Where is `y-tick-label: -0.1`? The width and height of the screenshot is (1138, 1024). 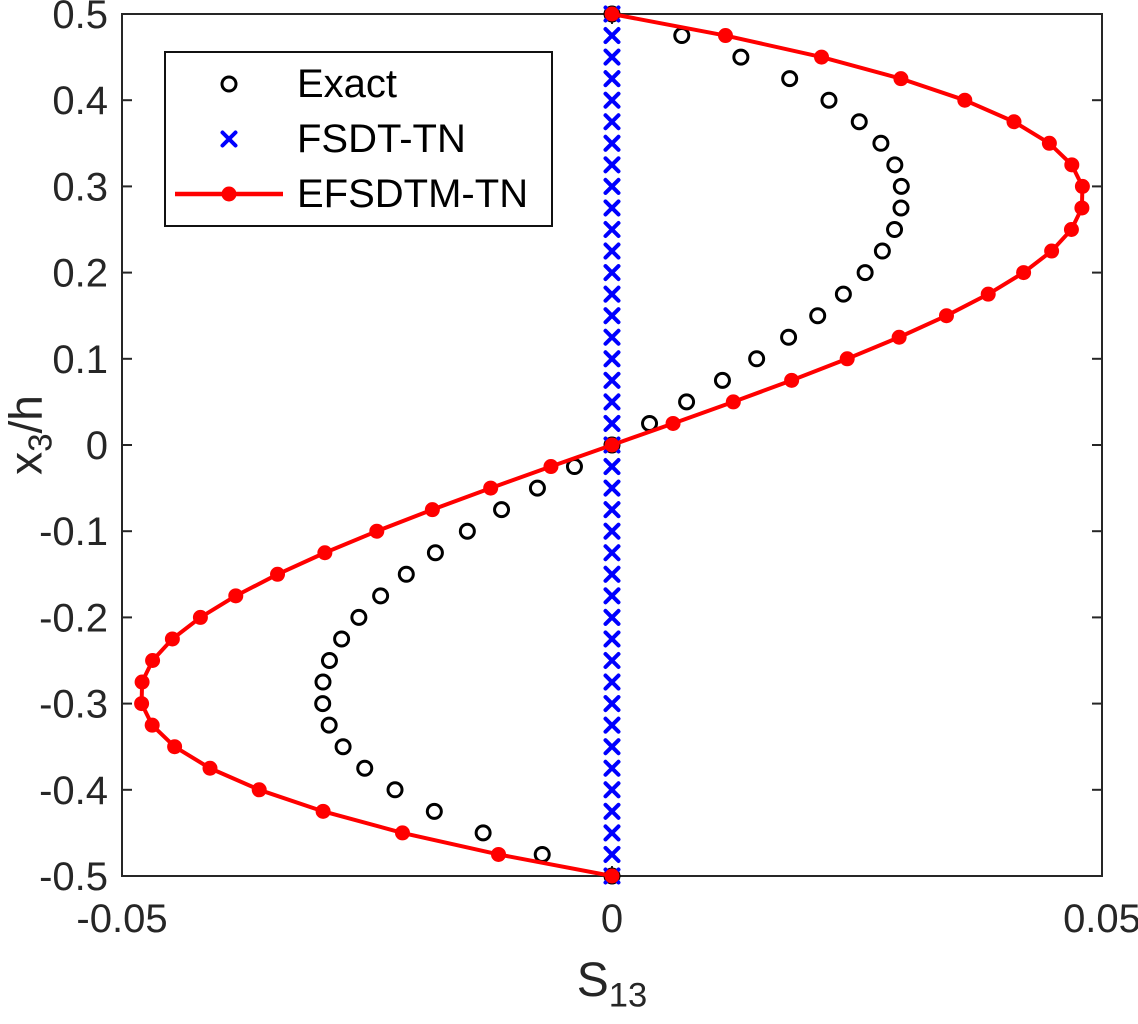 y-tick-label: -0.1 is located at coordinates (73, 532).